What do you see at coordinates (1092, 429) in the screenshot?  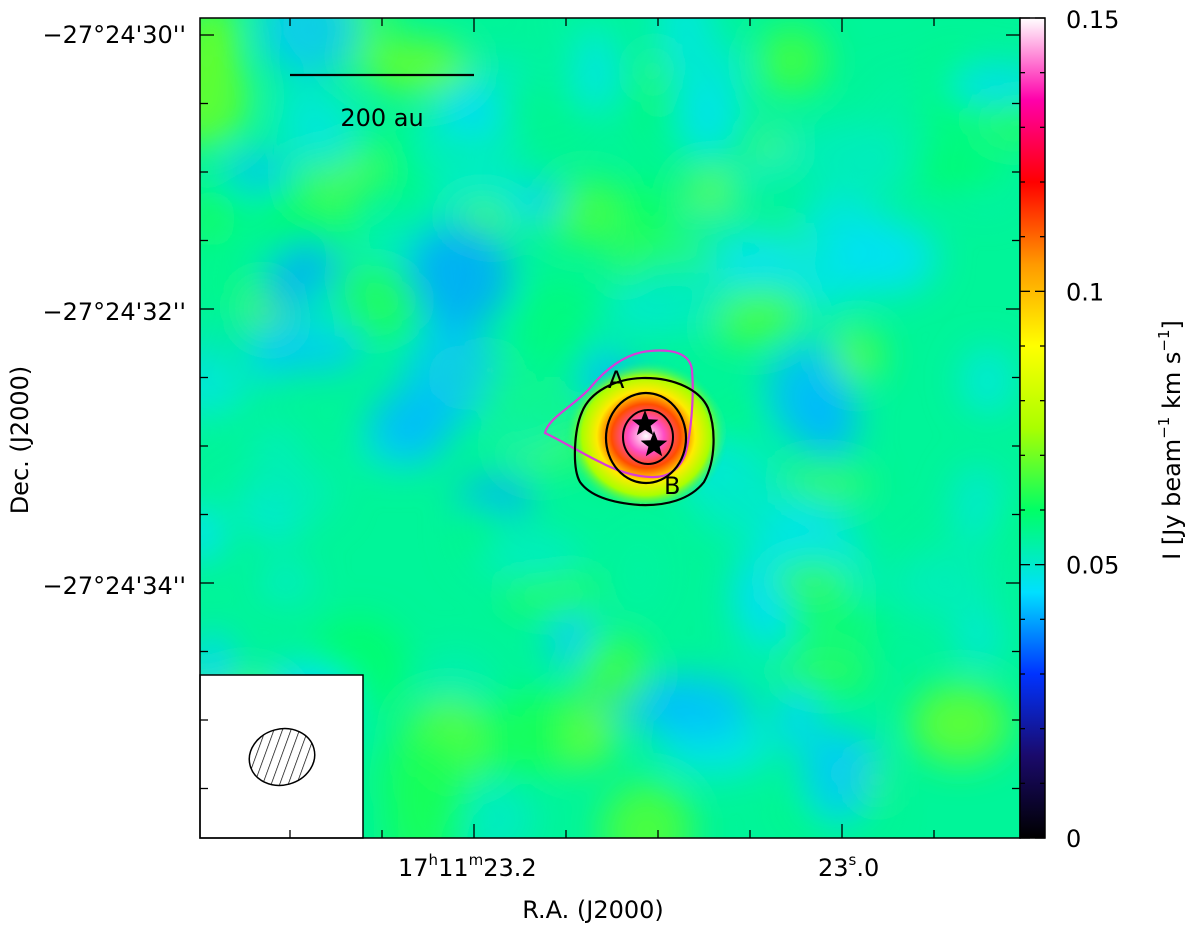 I see `colorbar-tick-labels: 0 0.05 0.1 0.15` at bounding box center [1092, 429].